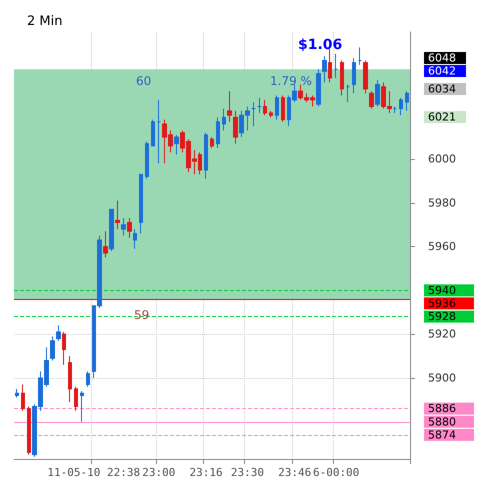 The image size is (494, 491). Describe the element at coordinates (442, 421) in the screenshot. I see `ref-line-label: 5880` at that location.